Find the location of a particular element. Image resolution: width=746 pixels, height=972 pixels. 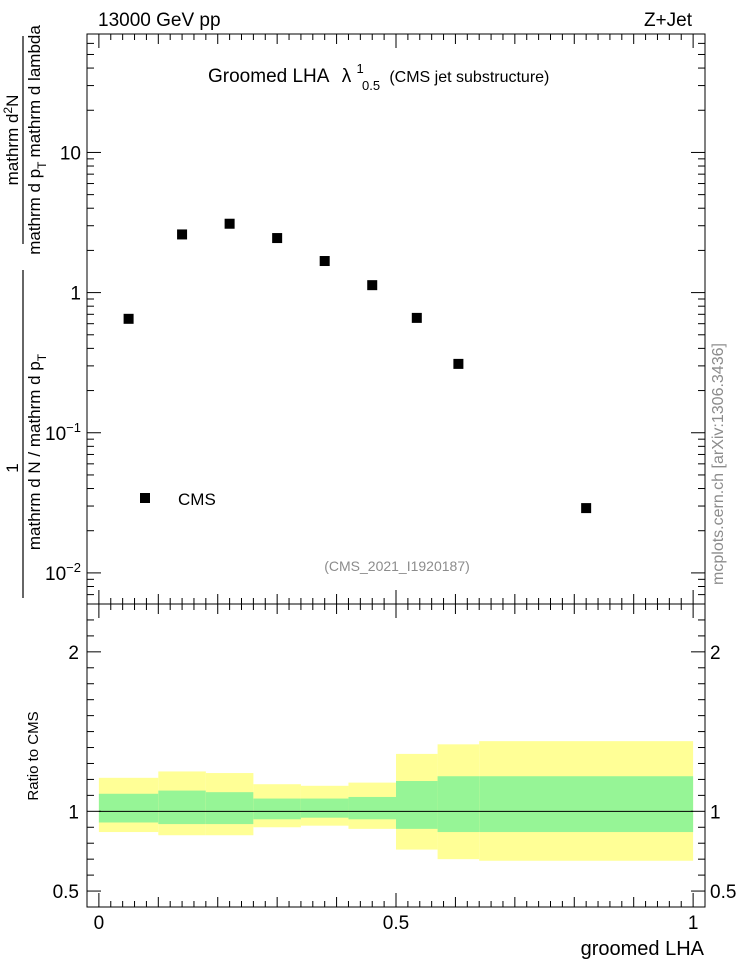

chart-title-sub: 0.5 is located at coordinates (371, 85).